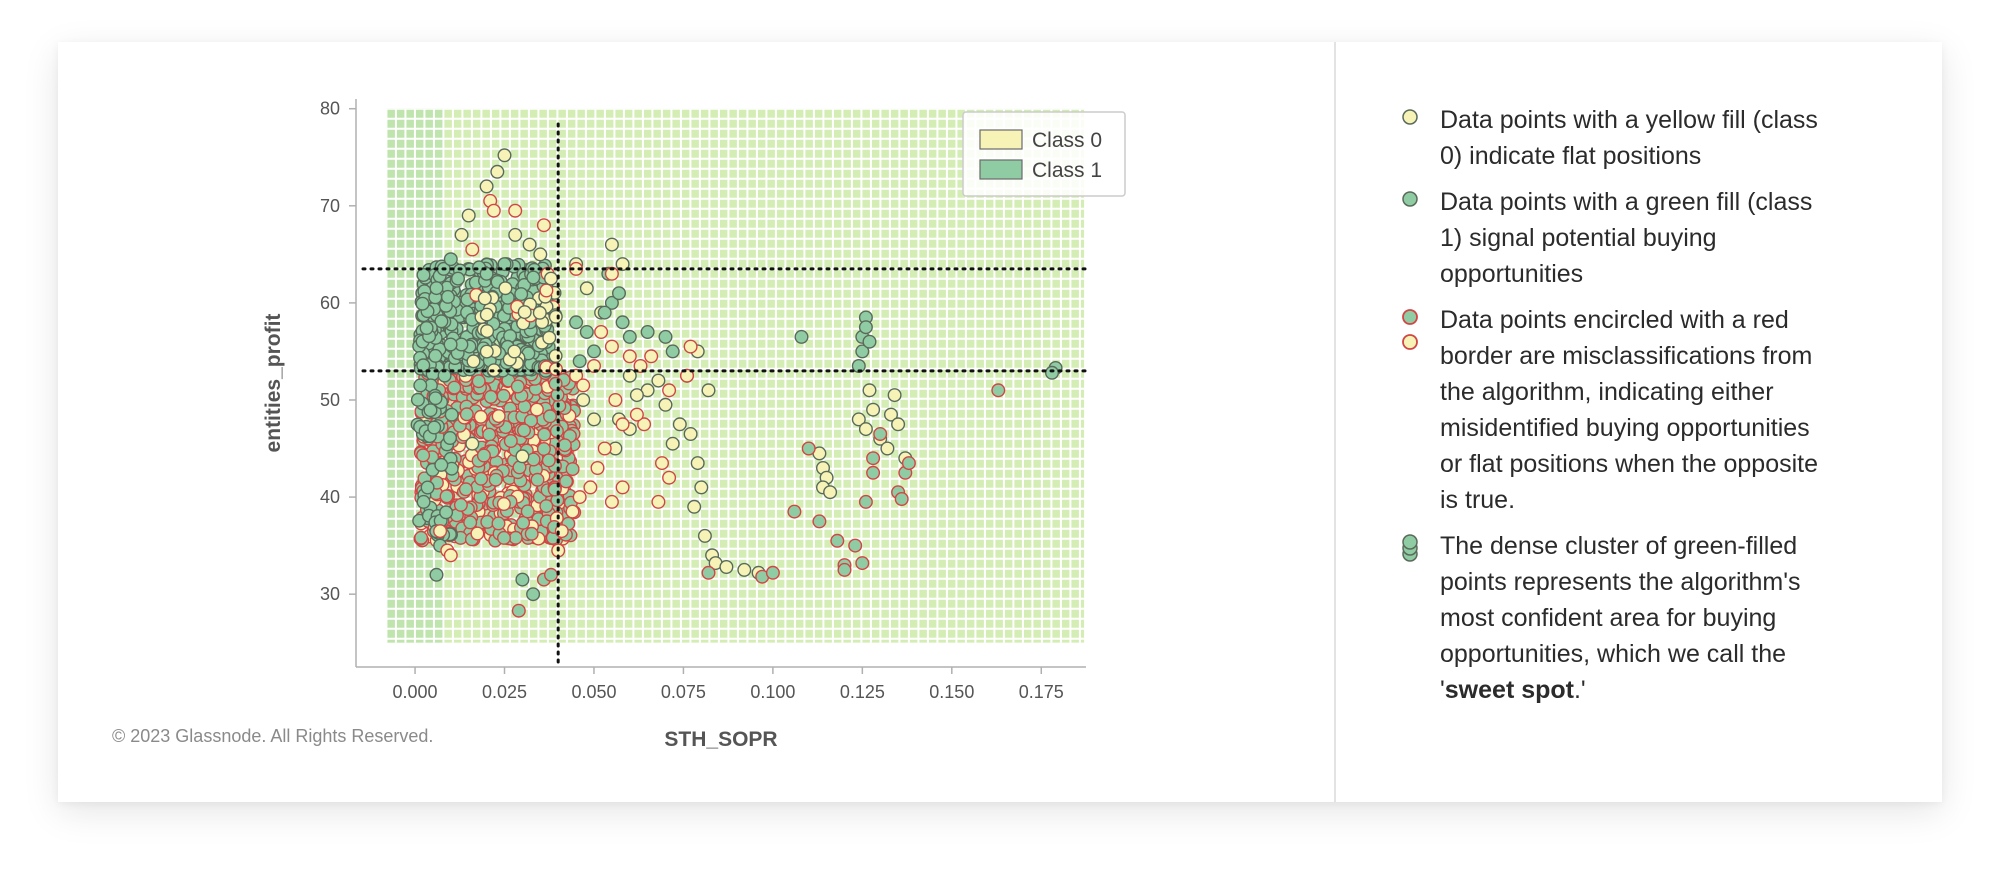 The width and height of the screenshot is (2000, 874). What do you see at coordinates (273, 736) in the screenshot?
I see `copyright-text: © 2023 Glassnode. All Rights Reserved.` at bounding box center [273, 736].